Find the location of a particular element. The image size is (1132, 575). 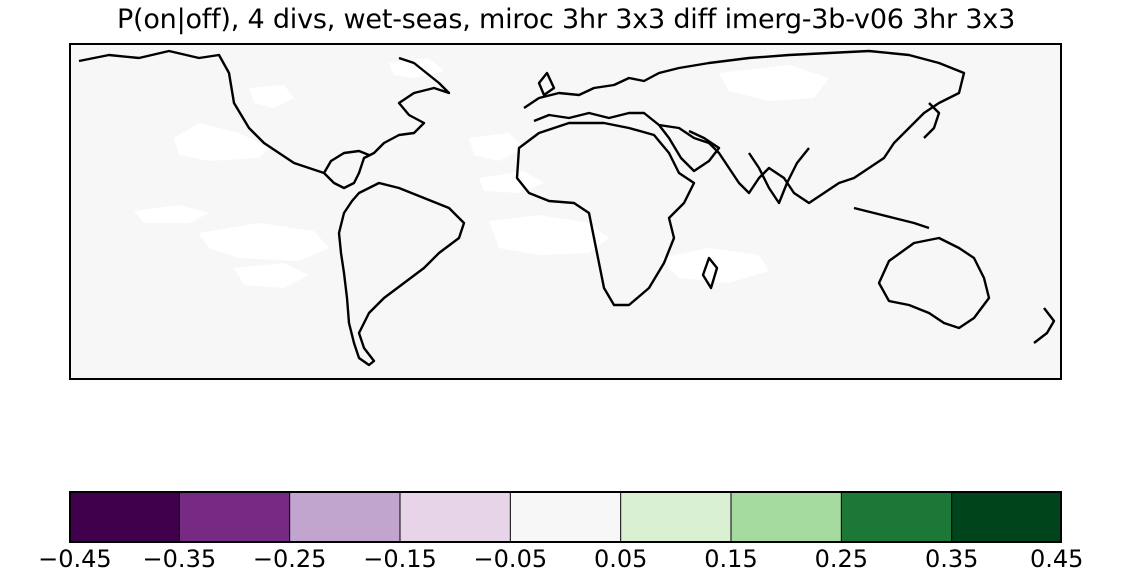

colorbar-tick-label: 0.35 is located at coordinates (951, 559).